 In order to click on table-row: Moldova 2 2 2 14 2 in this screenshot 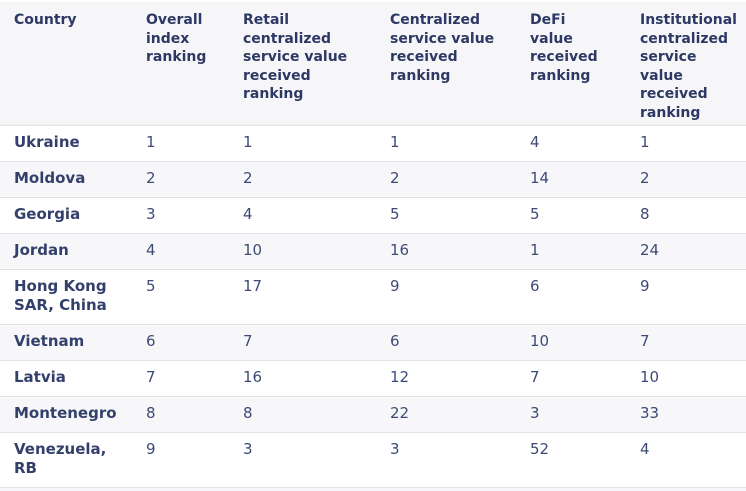, I will do `click(373, 179)`.